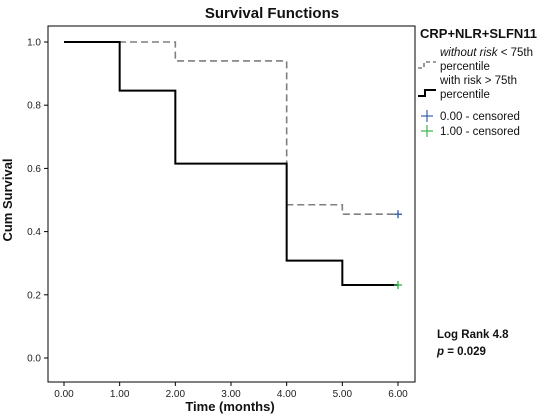 This screenshot has width=550, height=418. What do you see at coordinates (231, 394) in the screenshot?
I see `x-tick-label: 3.00` at bounding box center [231, 394].